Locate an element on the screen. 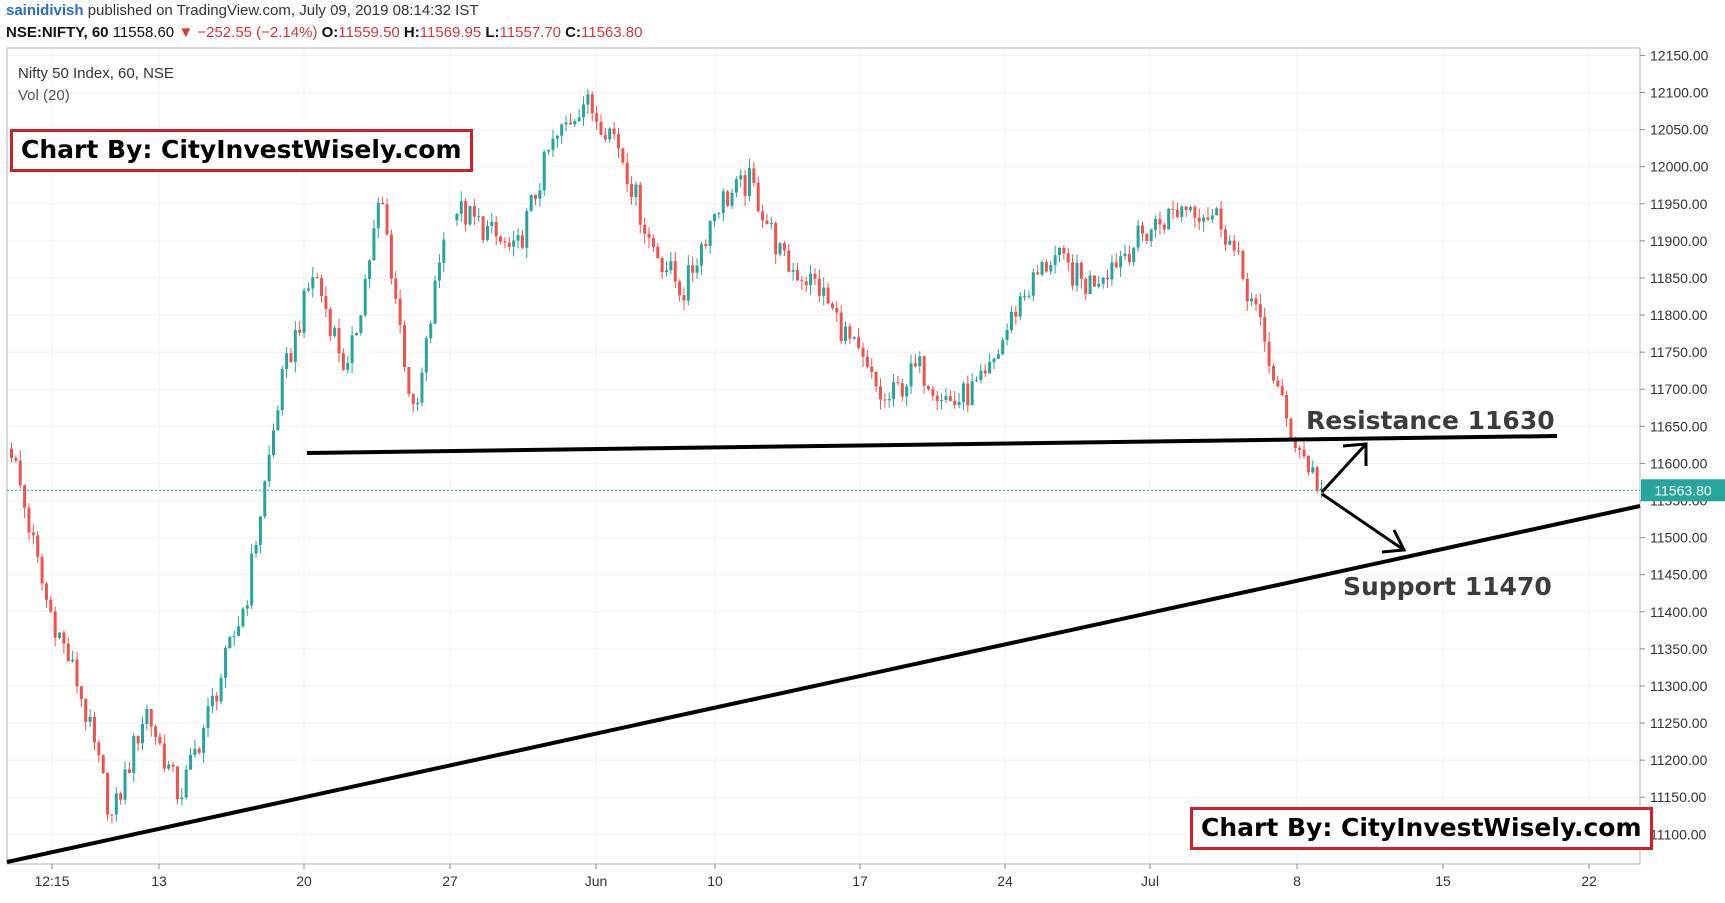 This screenshot has width=1725, height=903. current-price-tag: 11563.80 is located at coordinates (1683, 490).